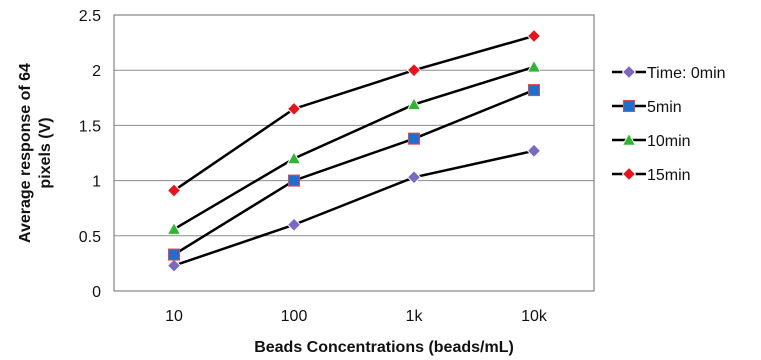 The image size is (761, 360). What do you see at coordinates (174, 316) in the screenshot?
I see `x-tick-label: 10` at bounding box center [174, 316].